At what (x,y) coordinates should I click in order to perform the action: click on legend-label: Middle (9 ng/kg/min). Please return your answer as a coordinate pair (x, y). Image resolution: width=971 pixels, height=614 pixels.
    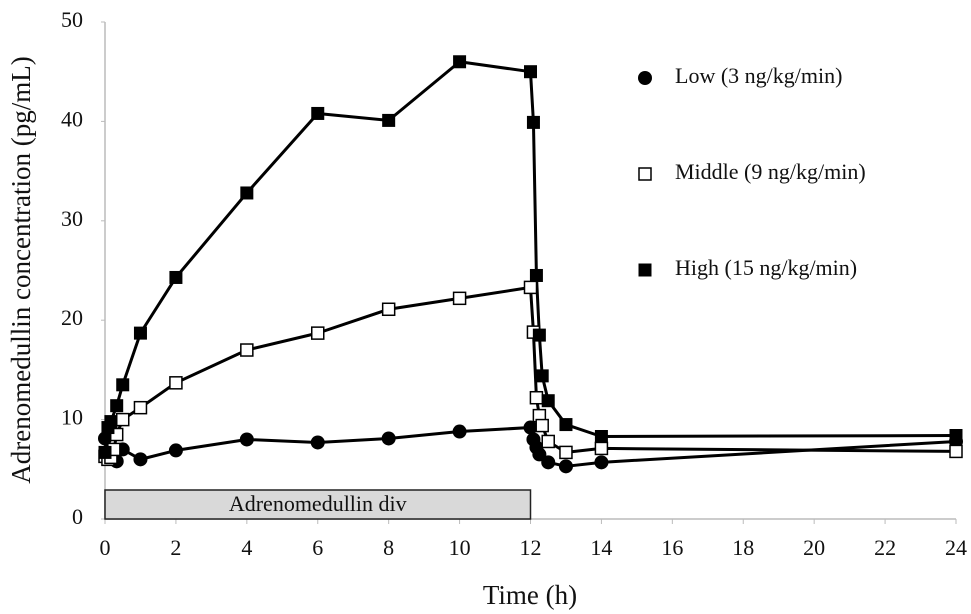
    Looking at the image, I should click on (770, 171).